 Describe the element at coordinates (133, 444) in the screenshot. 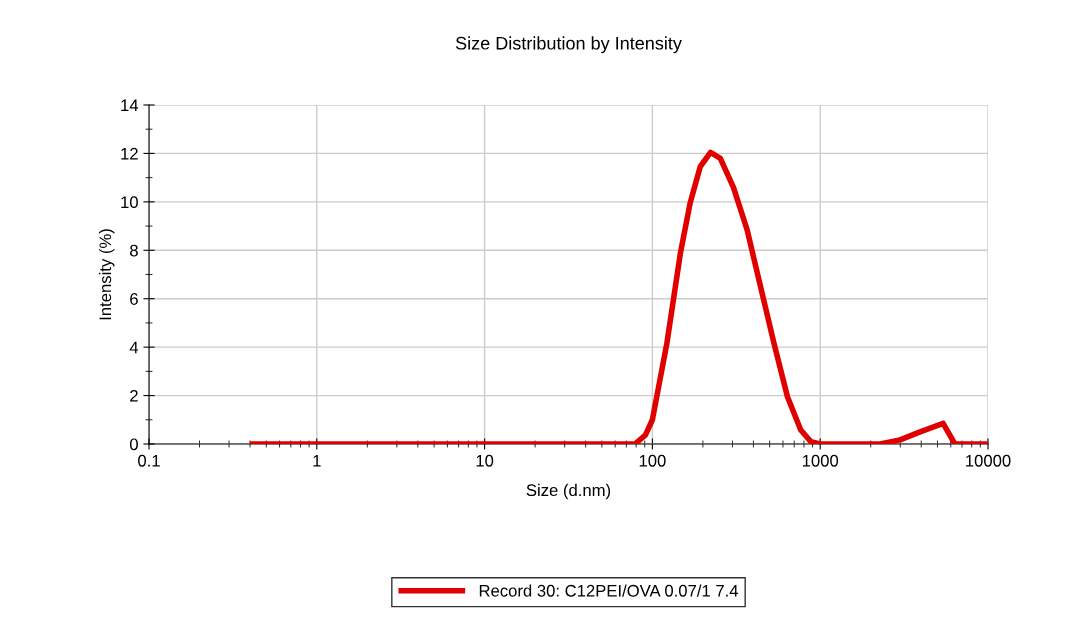

I see `y-tick-label: 0` at that location.